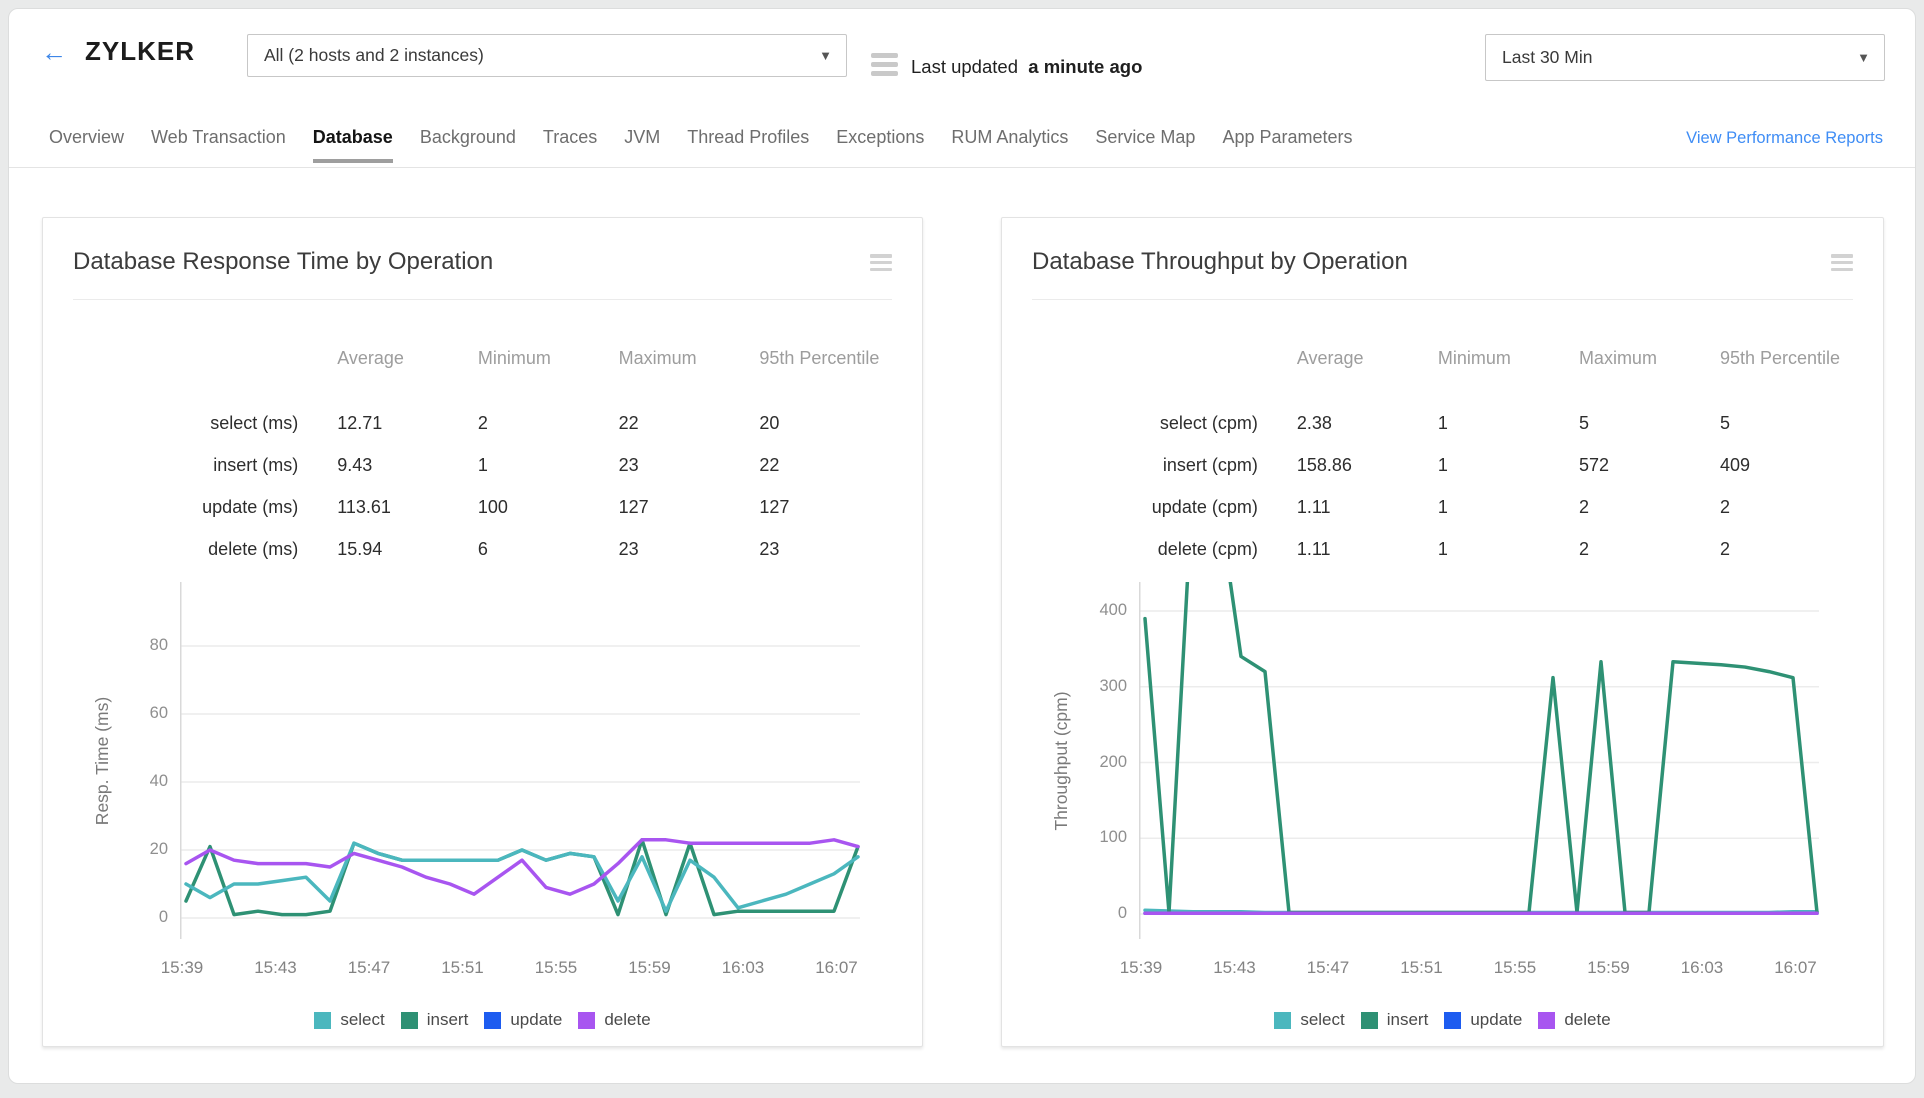 This screenshot has height=1098, width=1924. What do you see at coordinates (467, 137) in the screenshot?
I see `tab-background: Background` at bounding box center [467, 137].